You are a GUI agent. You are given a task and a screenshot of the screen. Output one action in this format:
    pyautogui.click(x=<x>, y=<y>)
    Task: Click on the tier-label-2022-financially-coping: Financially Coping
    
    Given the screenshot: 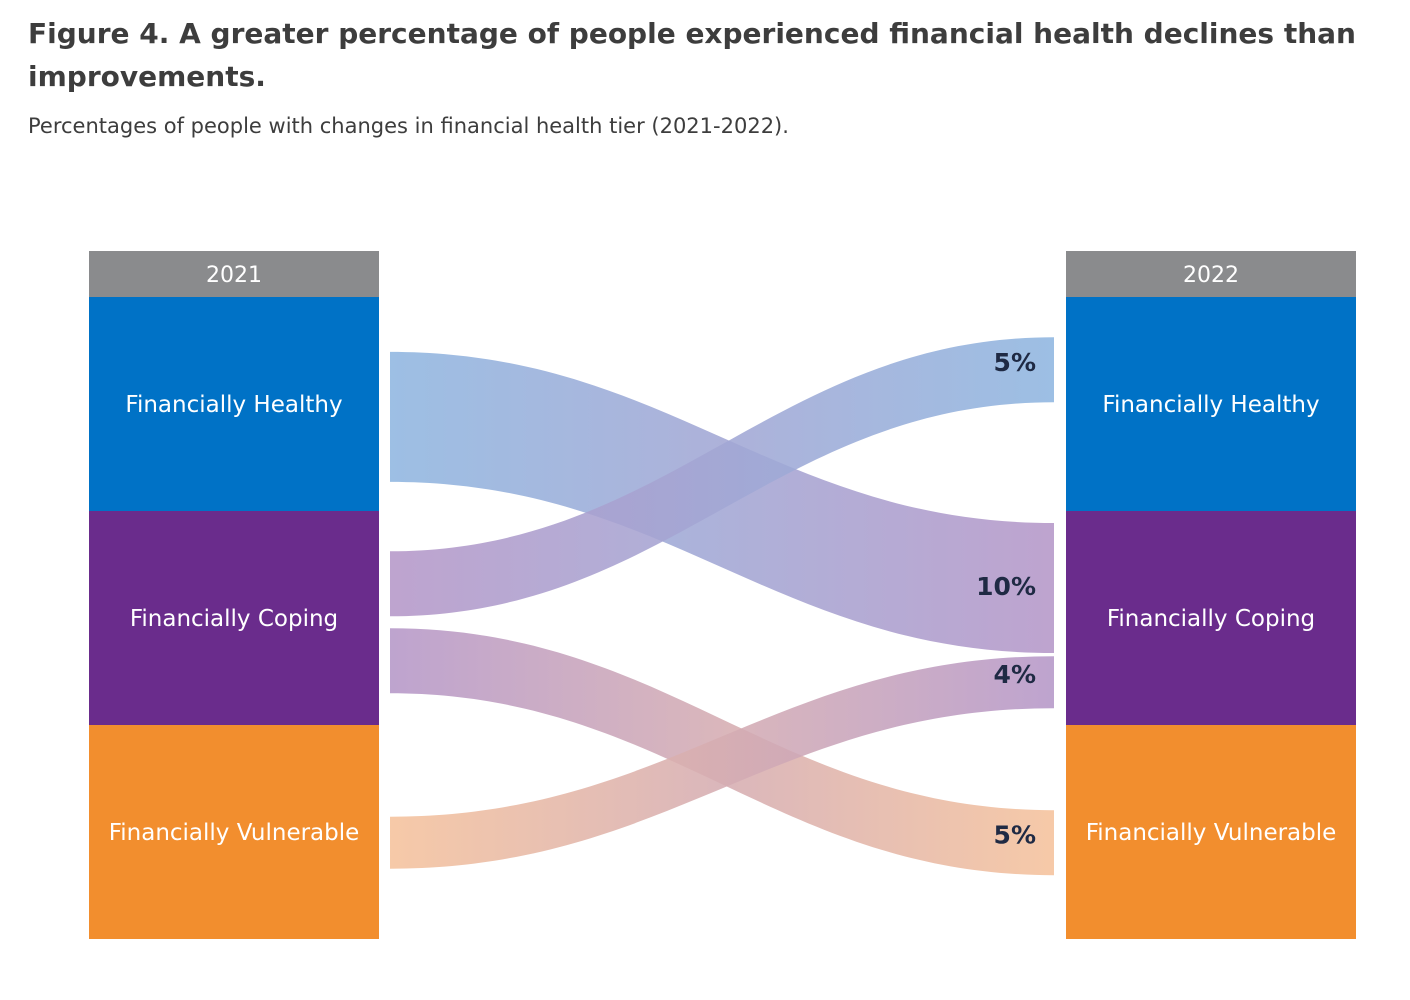 What is the action you would take?
    pyautogui.click(x=1211, y=619)
    